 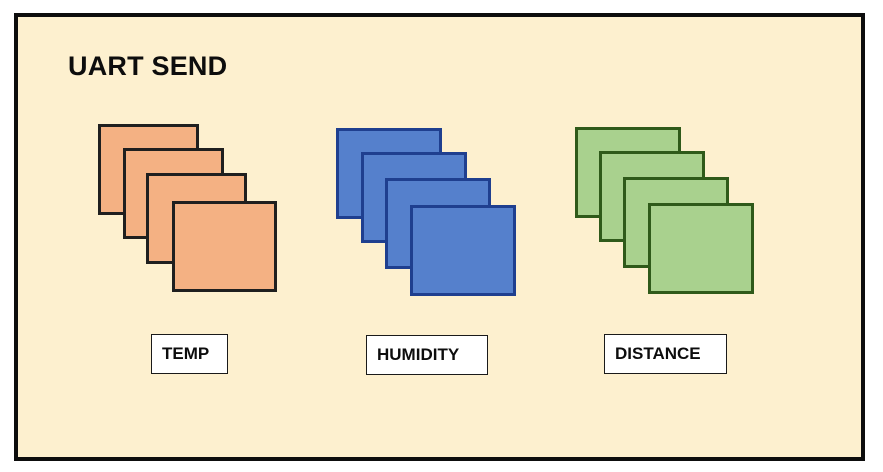 I want to click on diagram-title: UART SEND, so click(x=148, y=66).